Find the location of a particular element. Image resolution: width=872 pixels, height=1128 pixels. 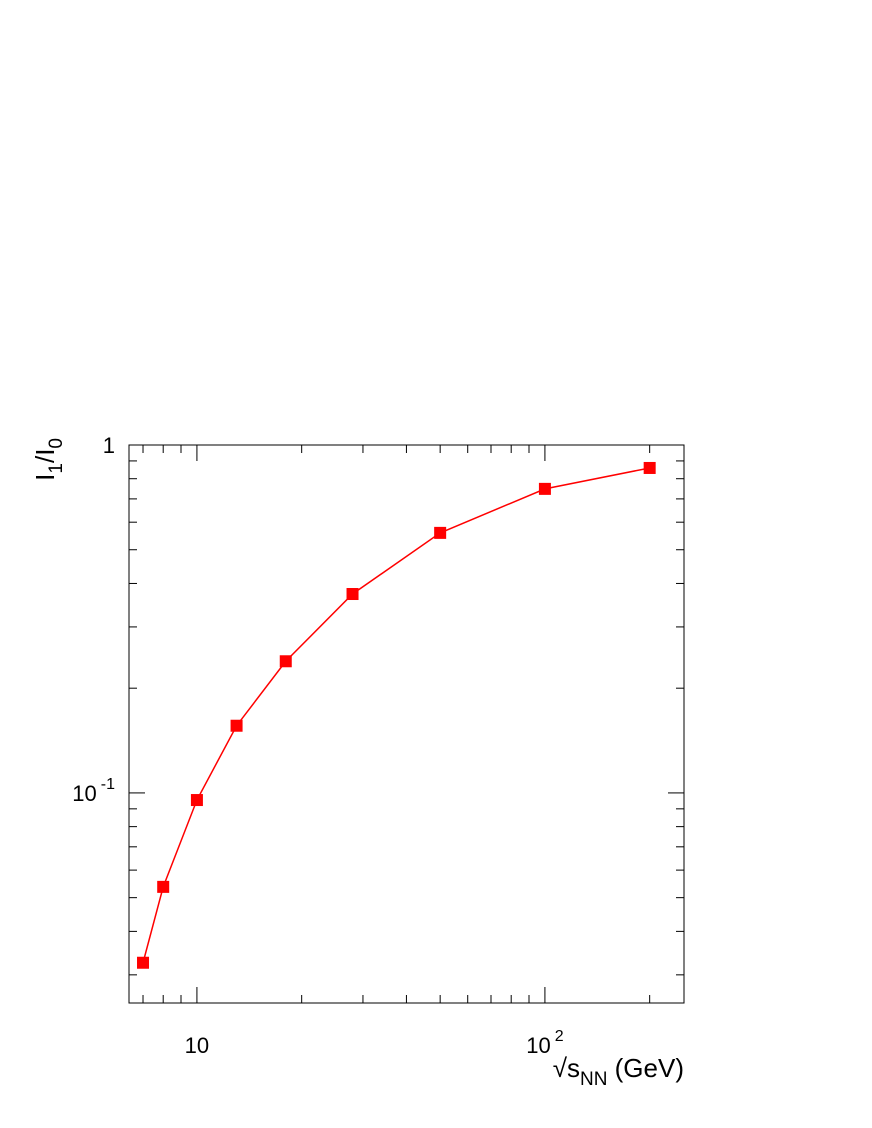

tick-label: 10 is located at coordinates (197, 1045).